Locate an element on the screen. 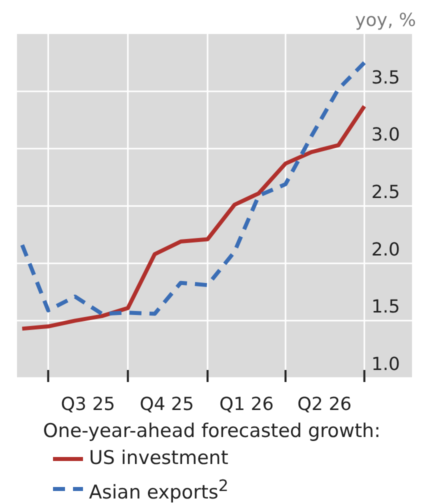 The height and width of the screenshot is (504, 424). legend-label: US investment is located at coordinates (158, 458).